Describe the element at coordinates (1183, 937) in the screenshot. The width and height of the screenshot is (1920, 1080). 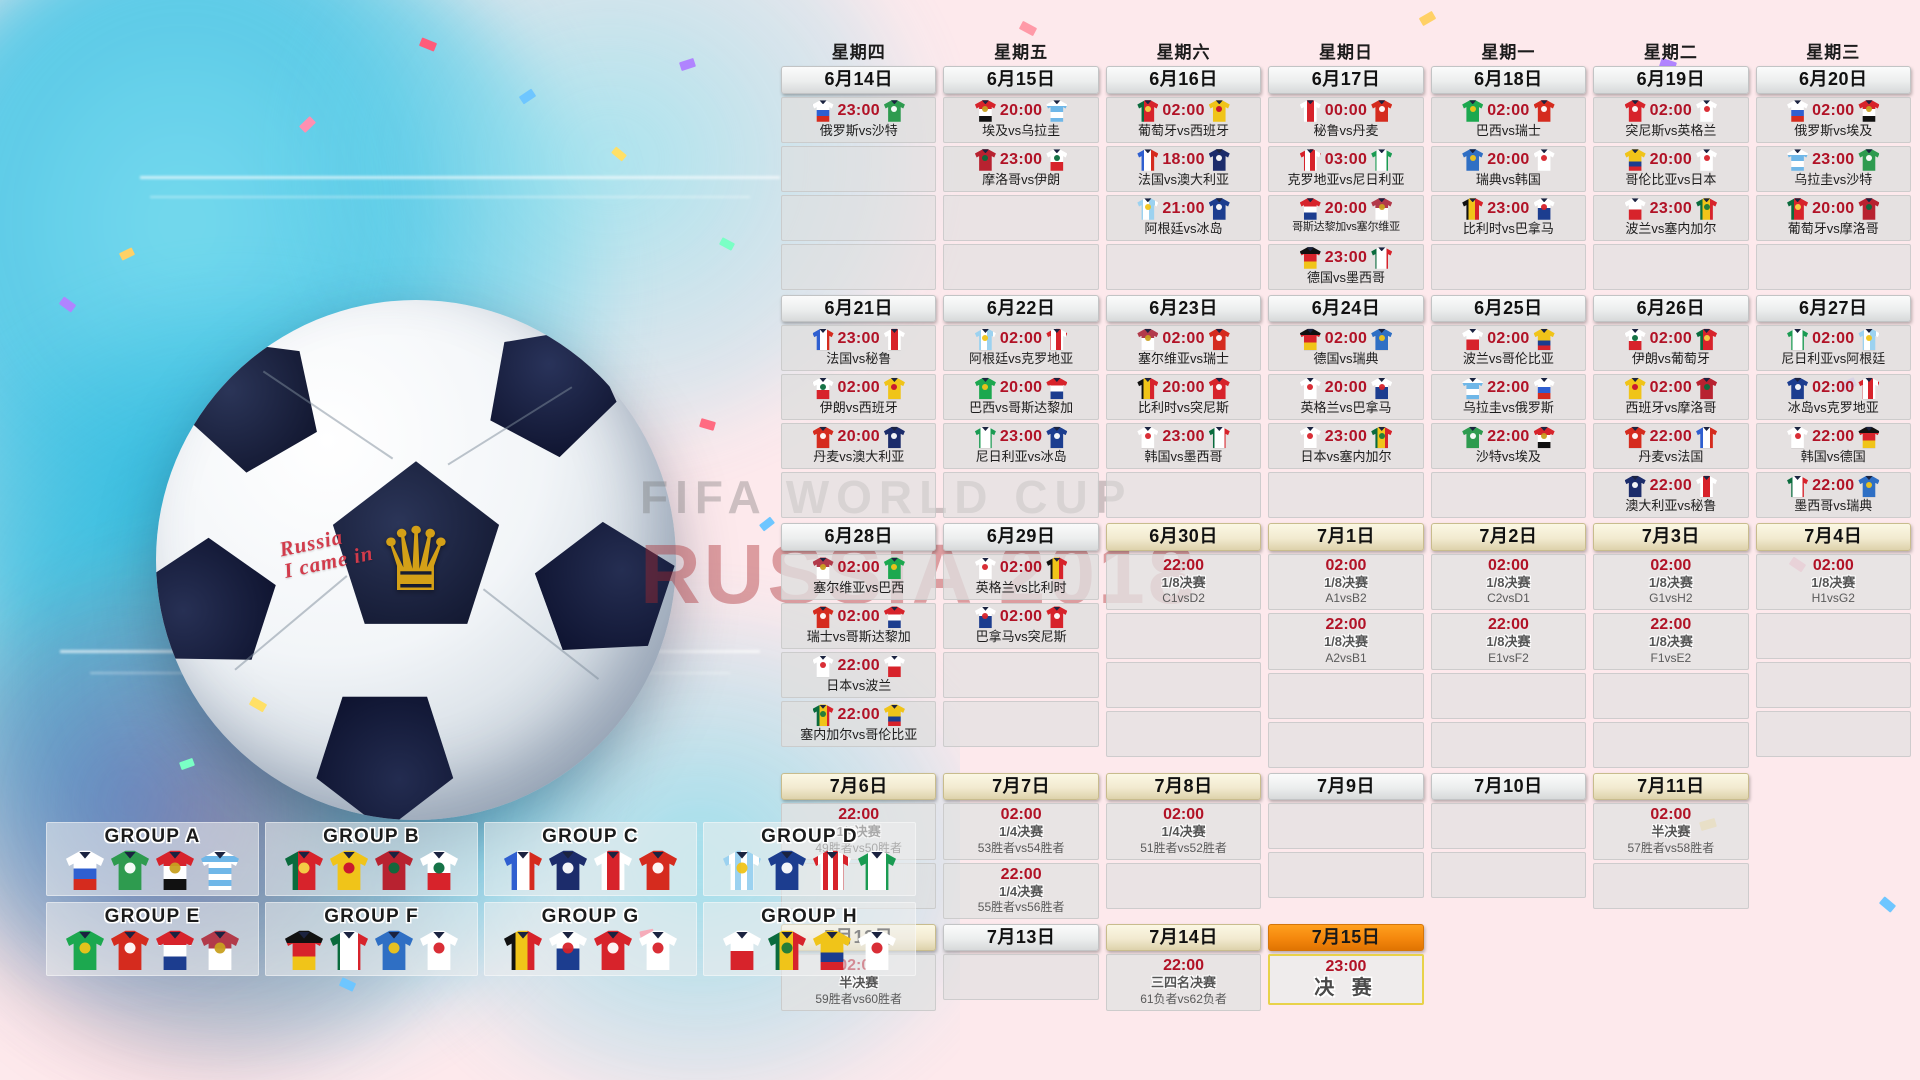
I see `date-header: 7月14日` at that location.